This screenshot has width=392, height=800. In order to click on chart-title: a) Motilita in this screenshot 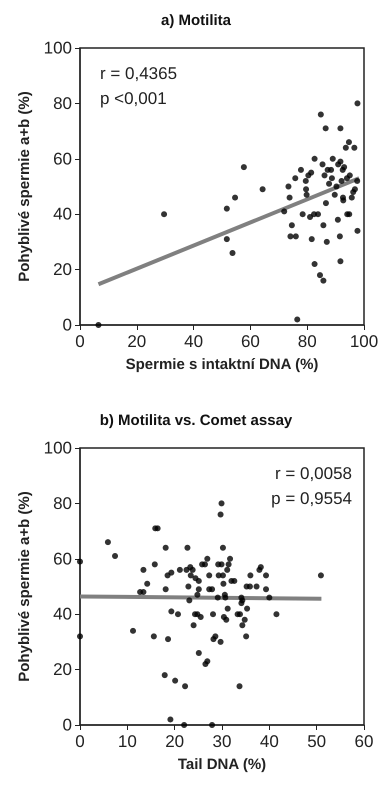, I will do `click(196, 20)`.